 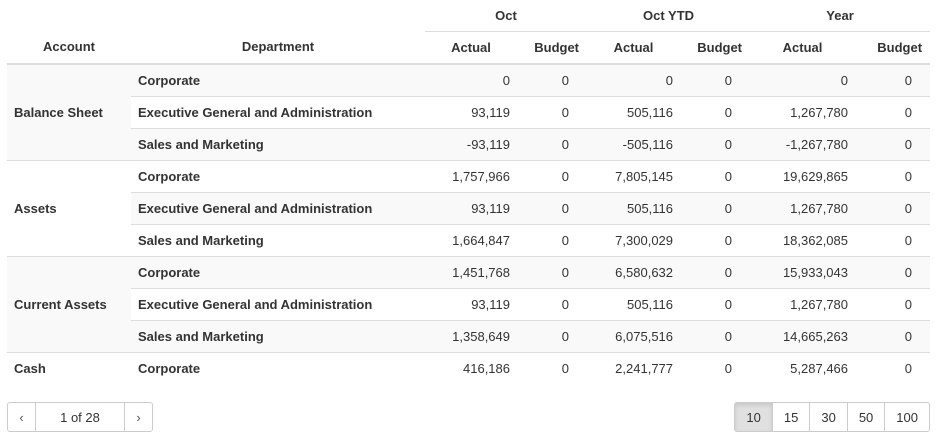 What do you see at coordinates (634, 144) in the screenshot?
I see `actual-cell: -505,116` at bounding box center [634, 144].